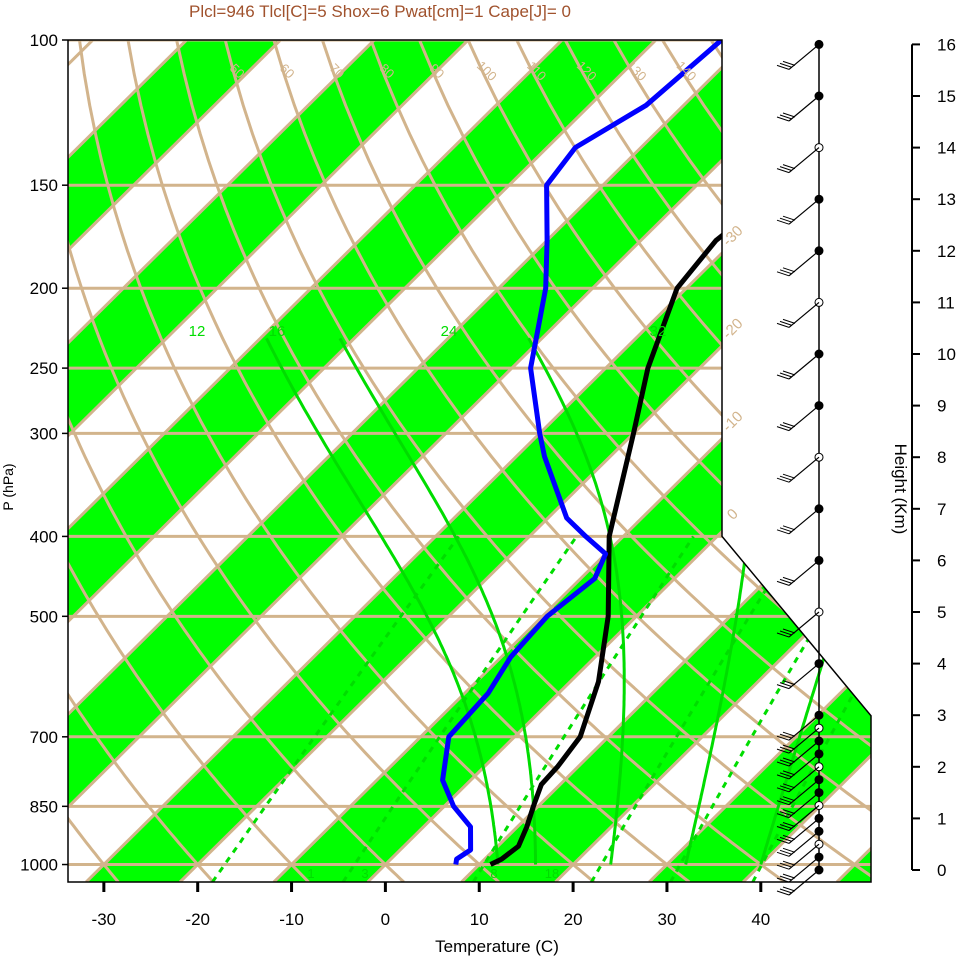 Image resolution: width=961 pixels, height=957 pixels. What do you see at coordinates (732, 235) in the screenshot?
I see `isotherm-label: -30` at bounding box center [732, 235].